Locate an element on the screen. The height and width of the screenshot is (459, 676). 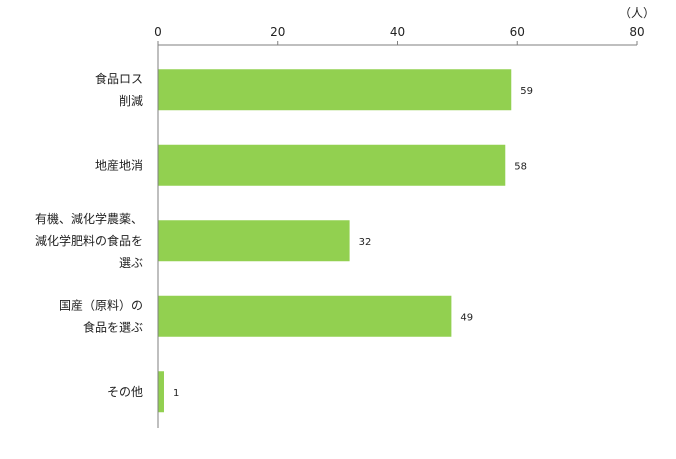
data-label: 58 is located at coordinates (520, 166).